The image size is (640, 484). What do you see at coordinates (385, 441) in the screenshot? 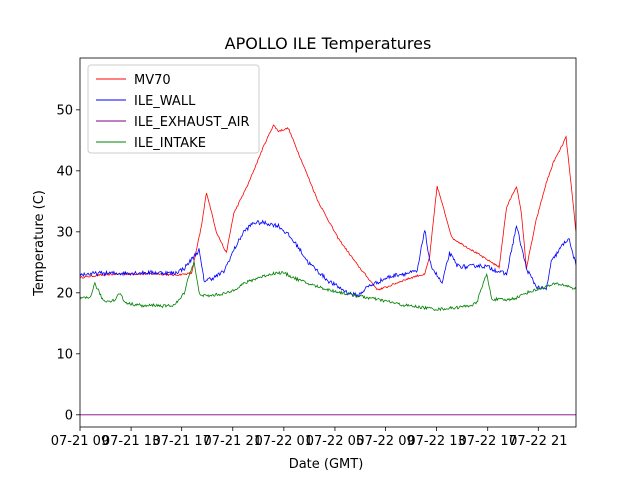
I see `x-tick-label: 07-22 09` at bounding box center [385, 441].